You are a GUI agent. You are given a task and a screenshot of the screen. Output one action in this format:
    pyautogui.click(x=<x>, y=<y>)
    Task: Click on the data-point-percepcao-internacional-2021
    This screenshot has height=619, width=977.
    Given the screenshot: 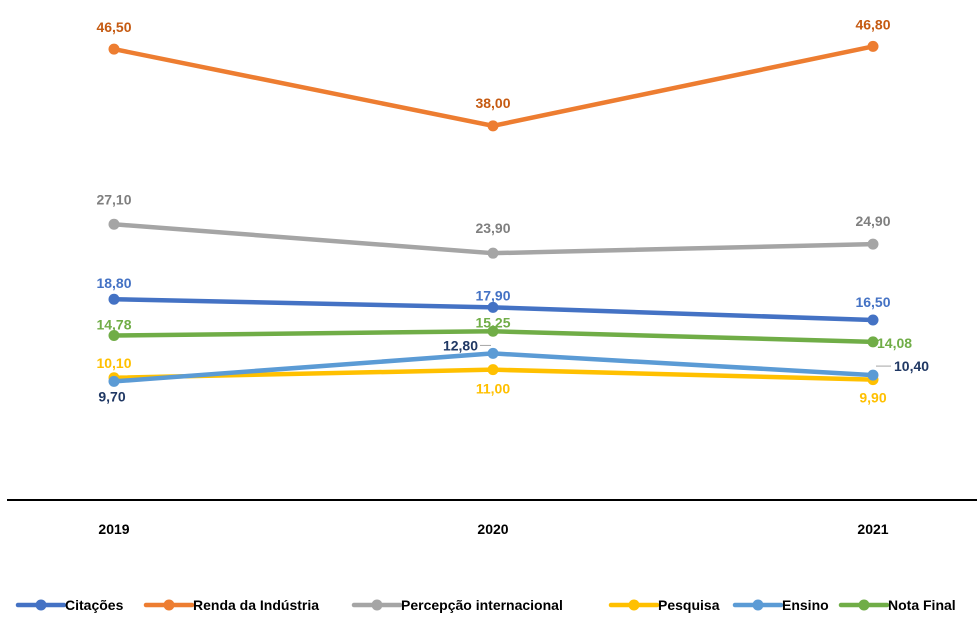 What is the action you would take?
    pyautogui.click(x=873, y=244)
    